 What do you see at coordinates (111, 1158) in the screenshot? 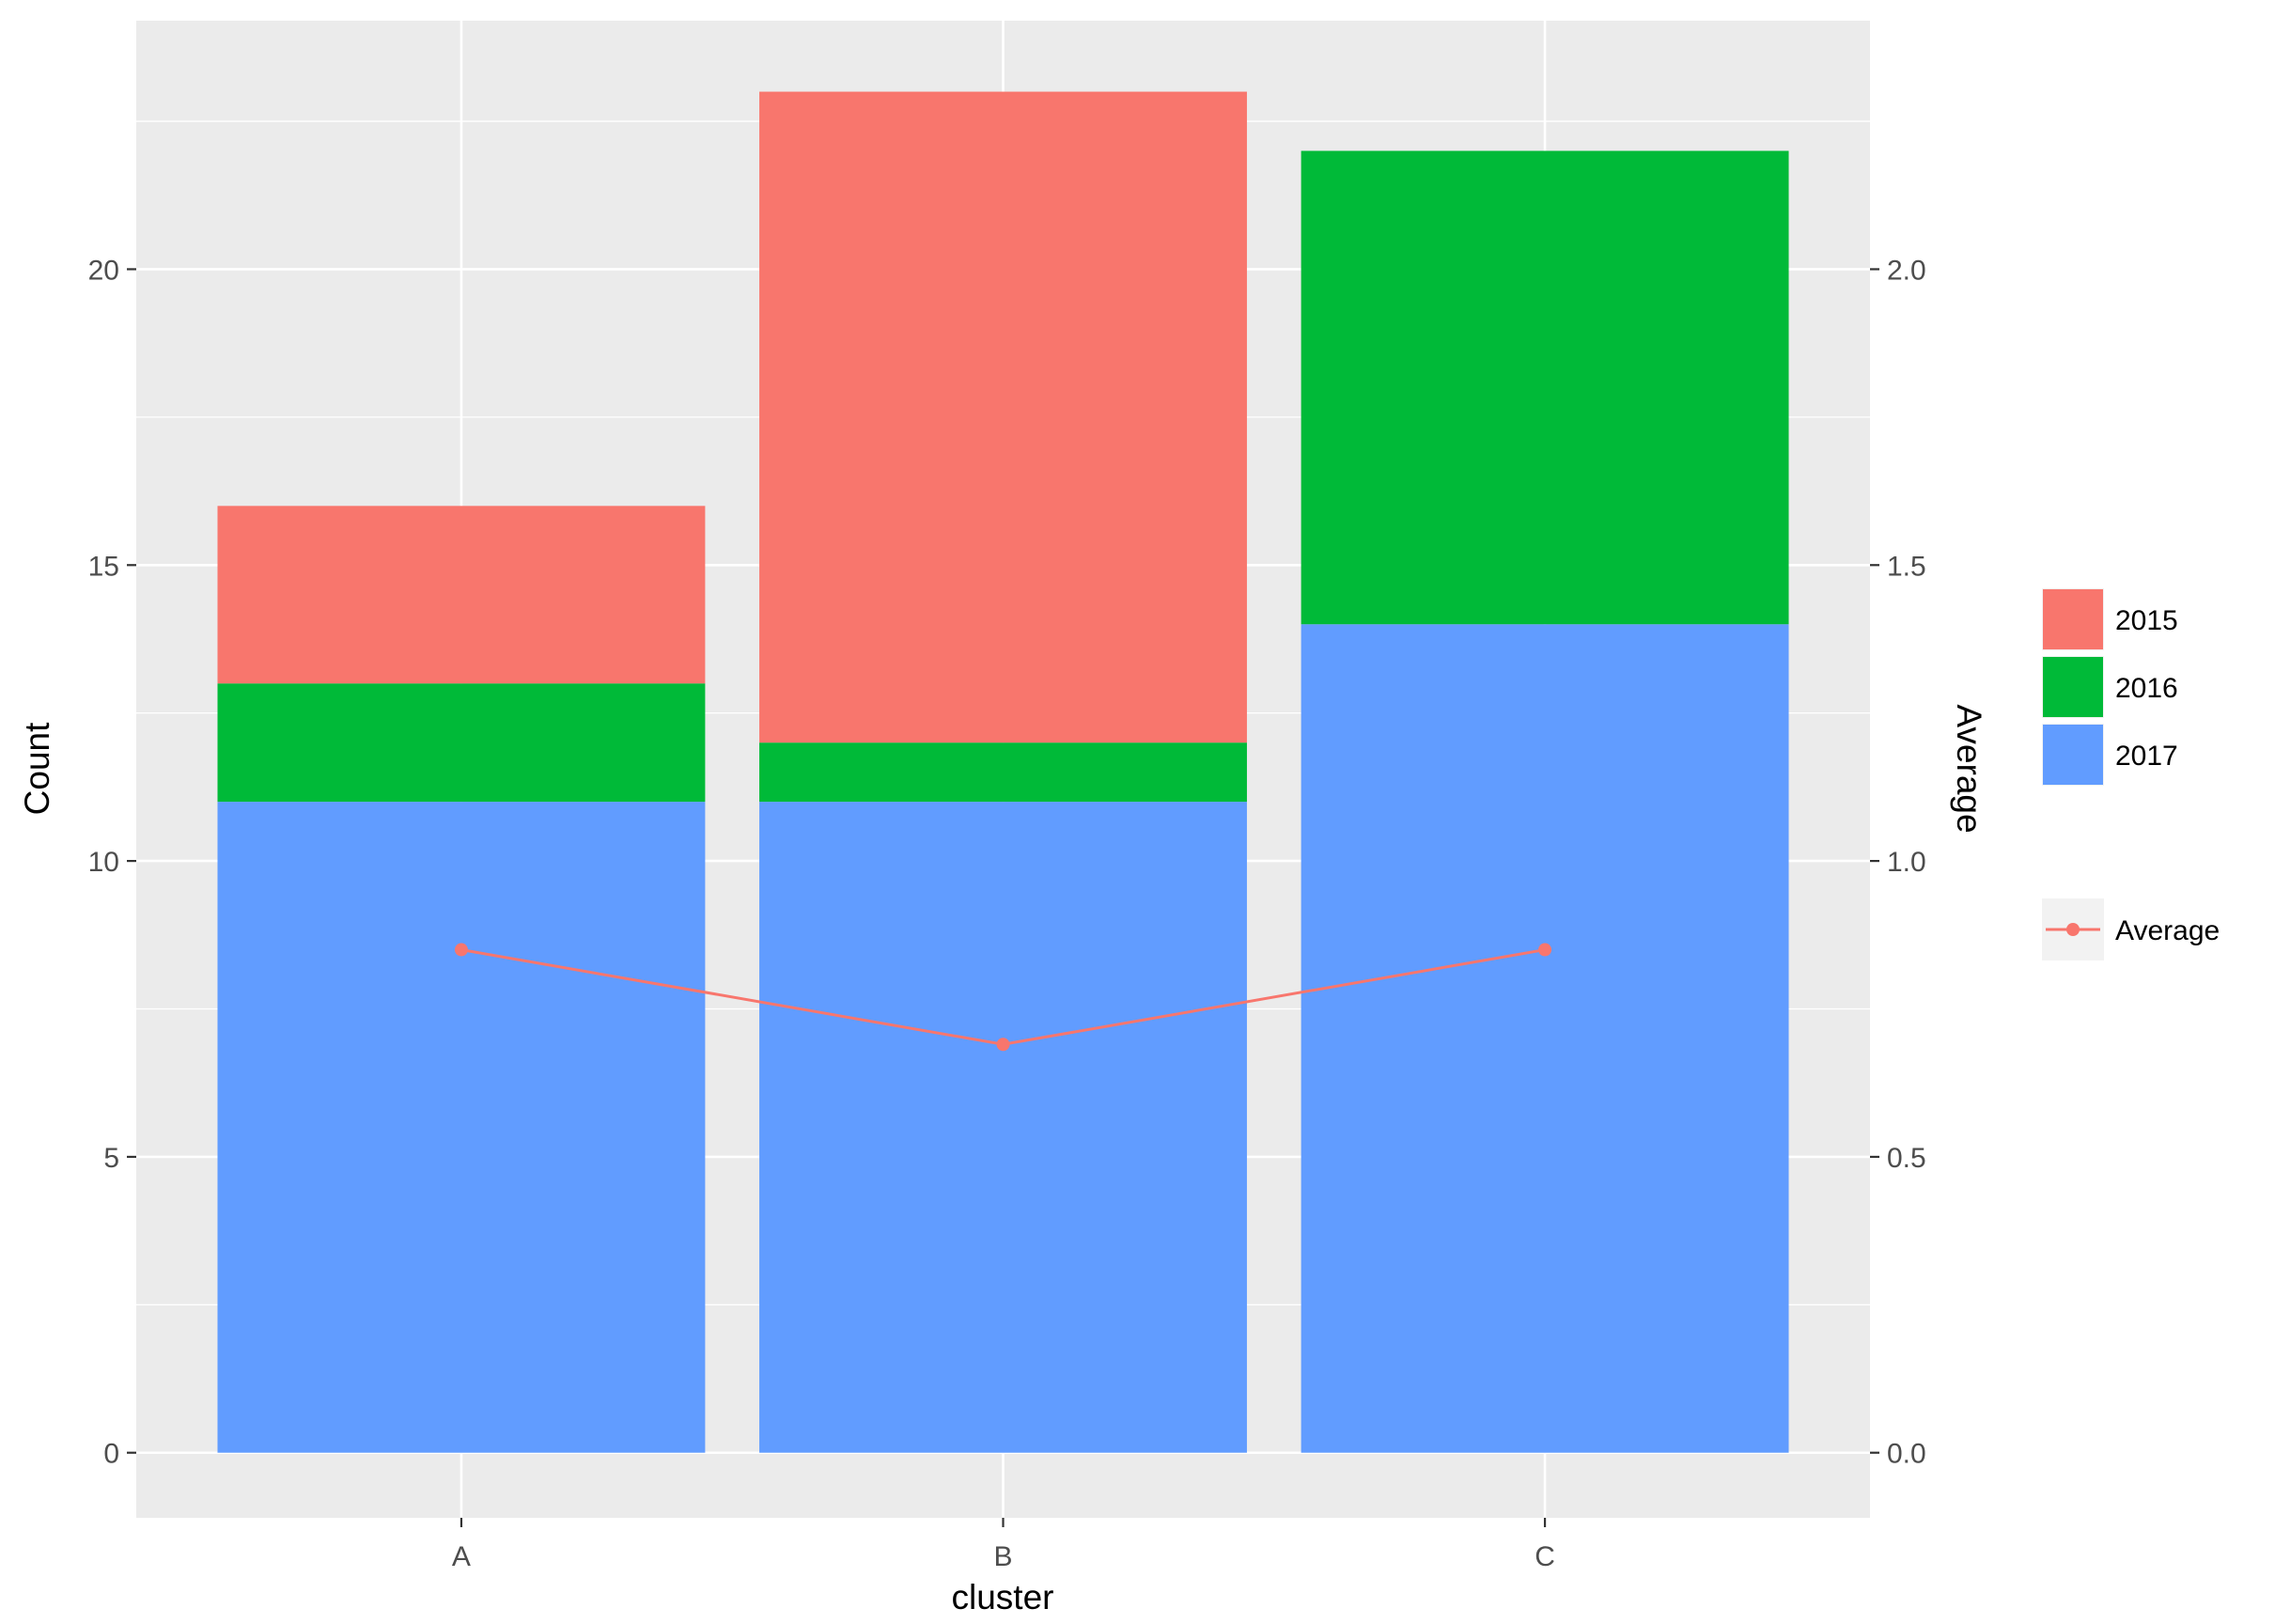
I see `y-tick-label: 5` at bounding box center [111, 1158].